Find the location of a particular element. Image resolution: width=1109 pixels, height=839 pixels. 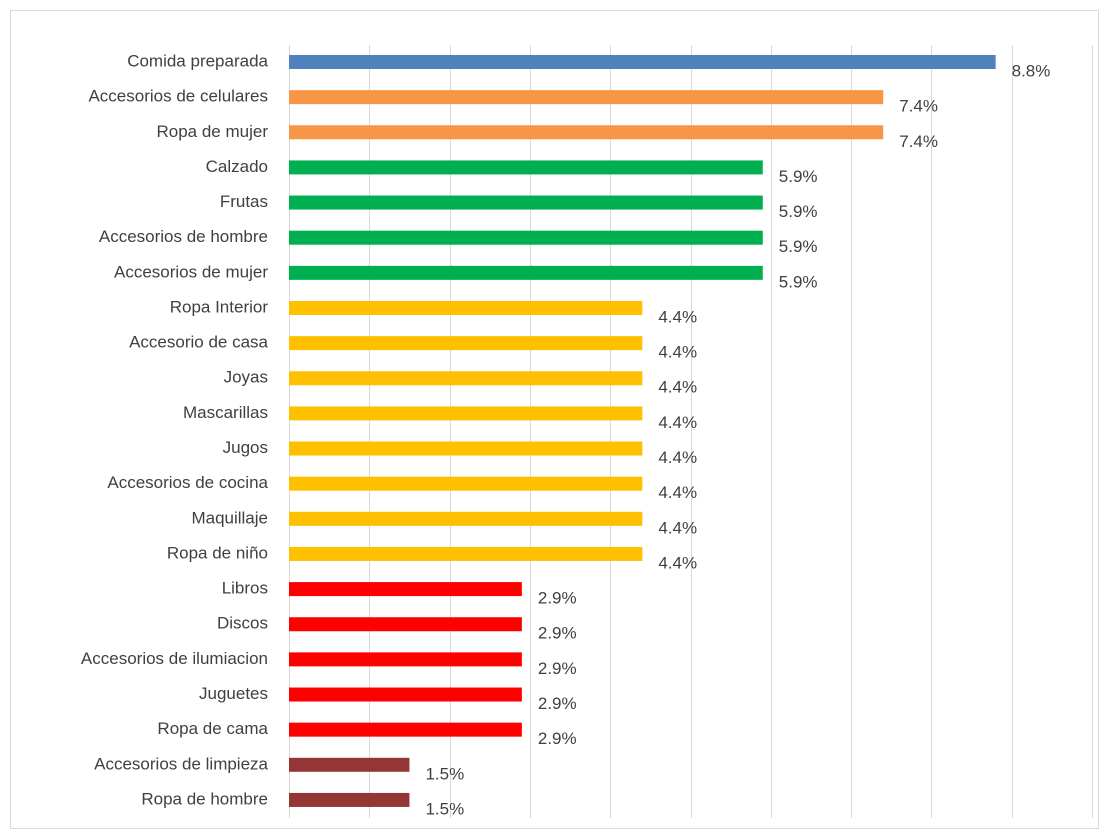

y-tick-label: Accesorios de hombre is located at coordinates (183, 236).